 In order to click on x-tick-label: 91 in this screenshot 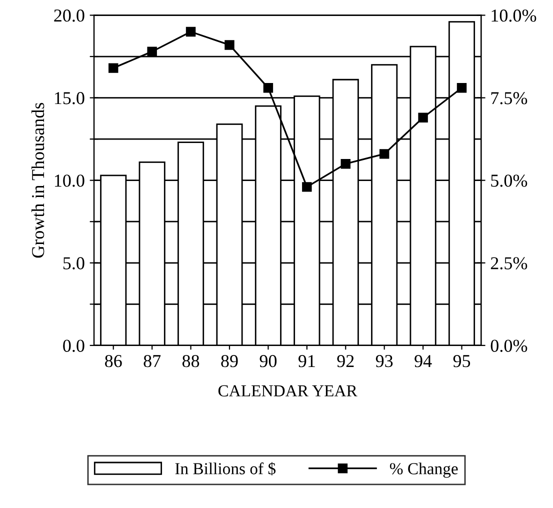, I will do `click(306, 361)`.